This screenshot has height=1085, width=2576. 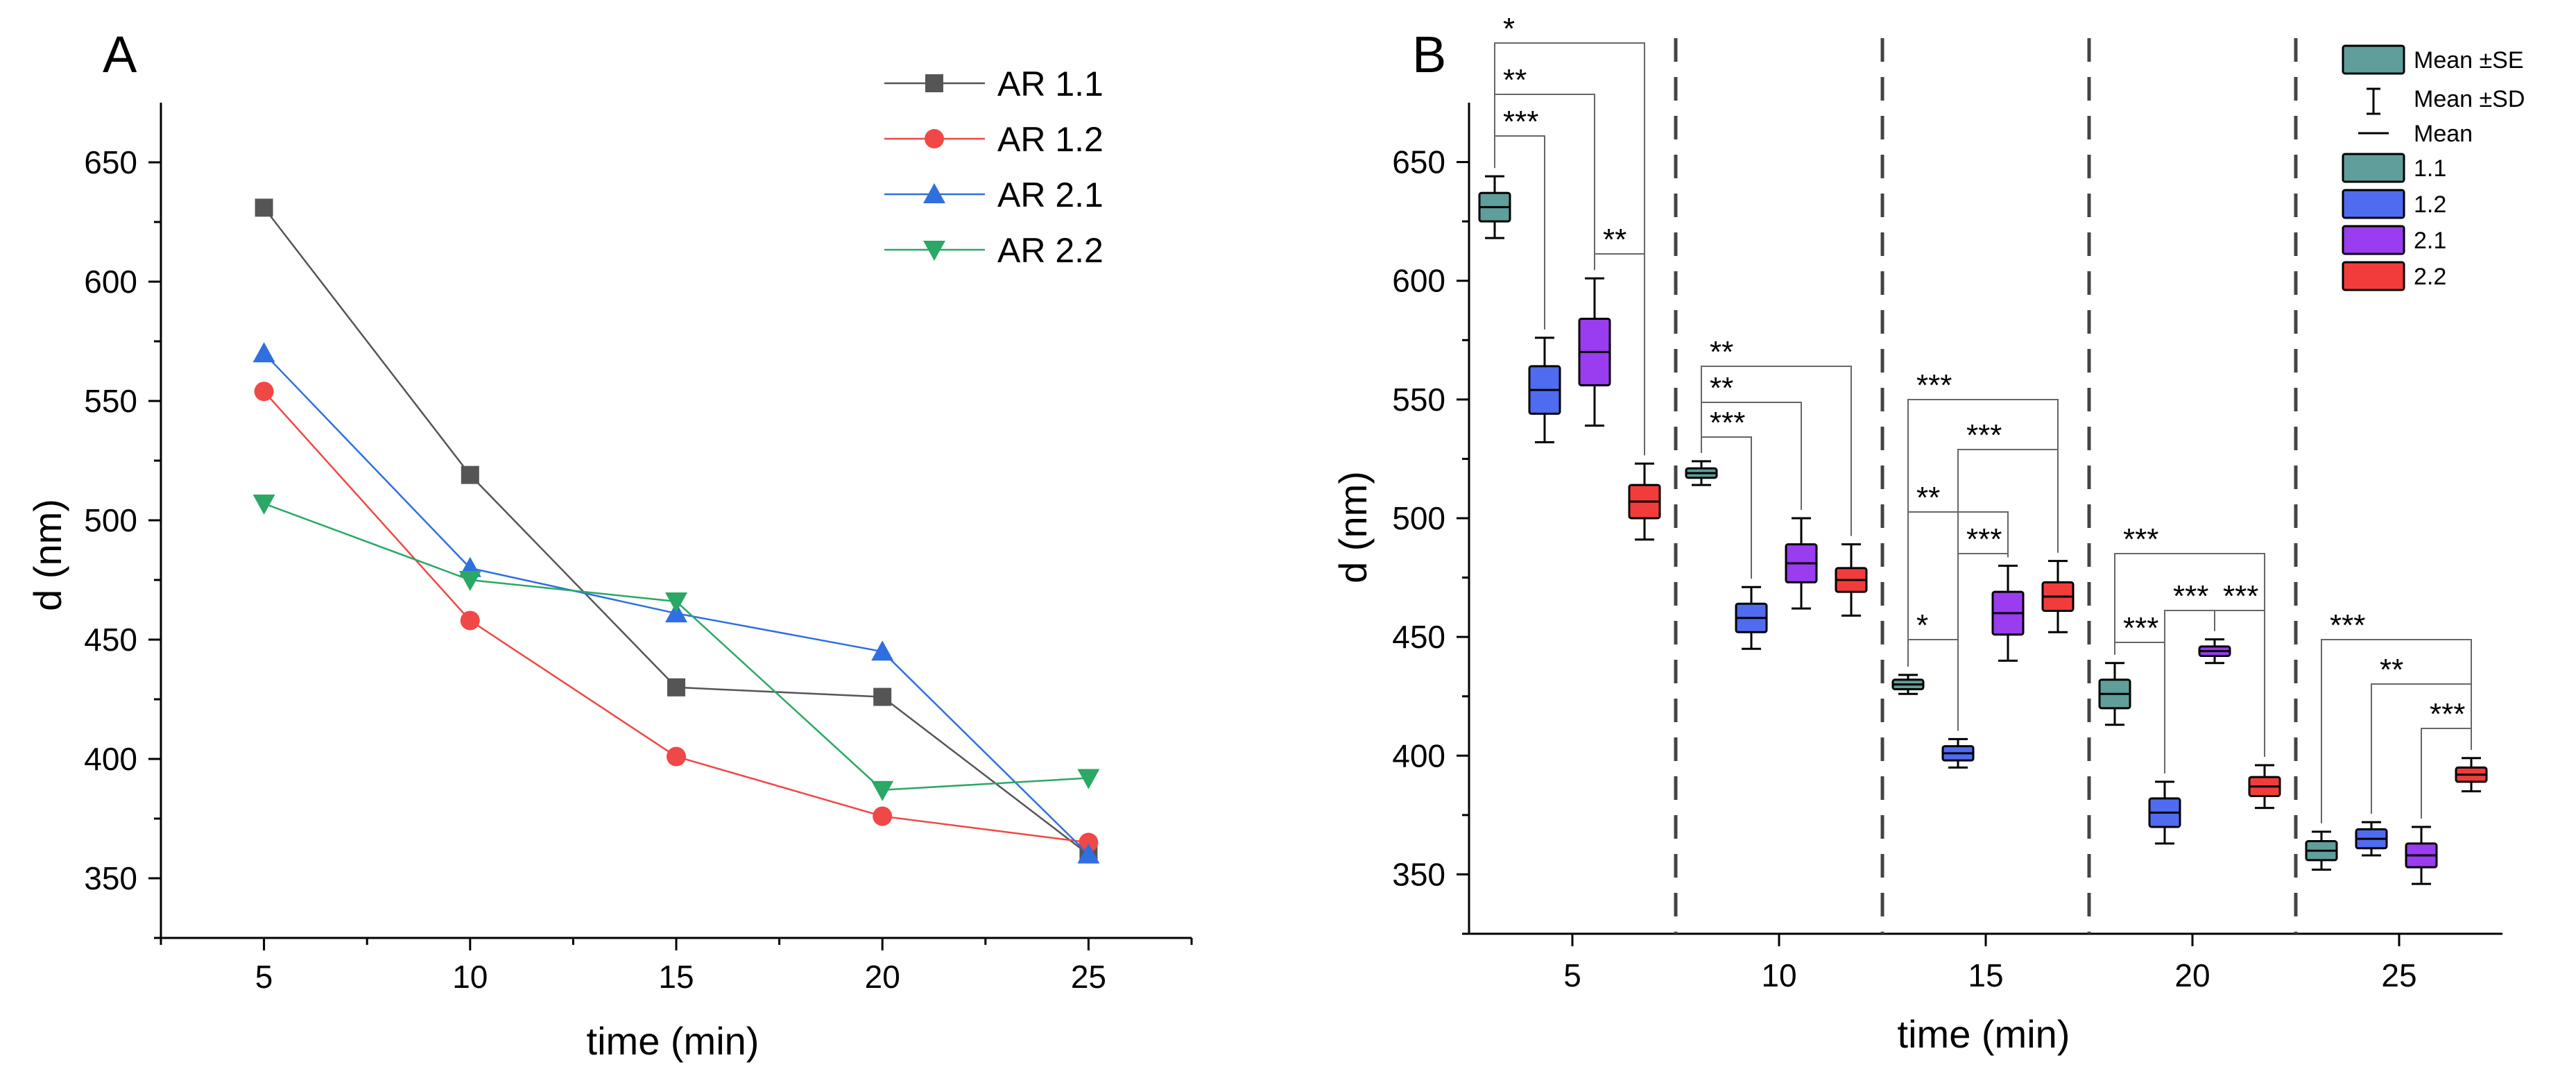 What do you see at coordinates (110, 878) in the screenshot?
I see `panel-a-y-tick-label: 350` at bounding box center [110, 878].